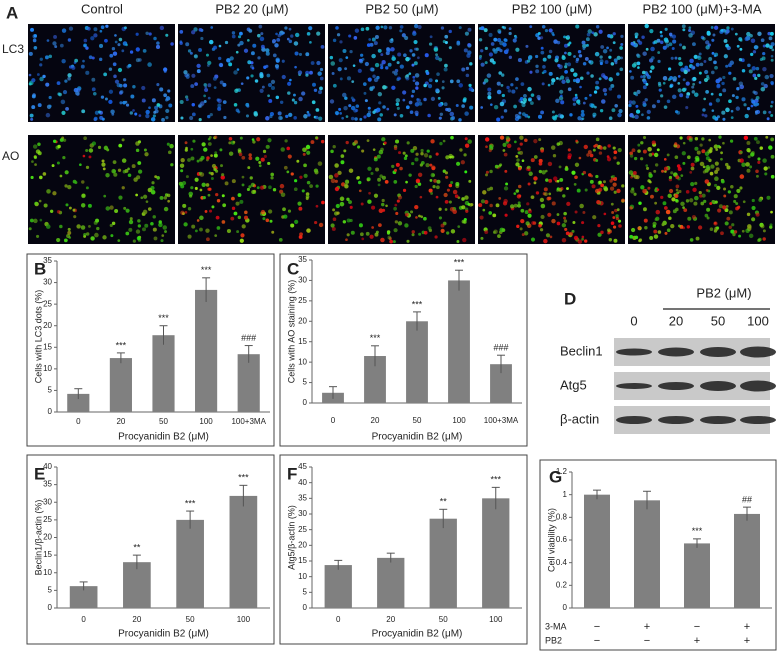 The width and height of the screenshot is (778, 656). I want to click on x-tick-label: 100+3MA, so click(501, 420).